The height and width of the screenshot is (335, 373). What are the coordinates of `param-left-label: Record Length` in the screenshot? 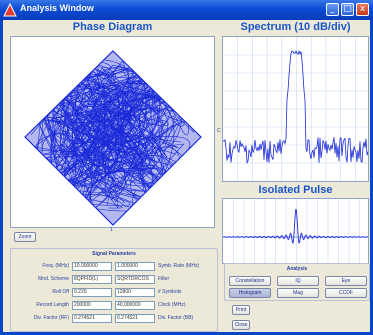 It's located at (52, 305).